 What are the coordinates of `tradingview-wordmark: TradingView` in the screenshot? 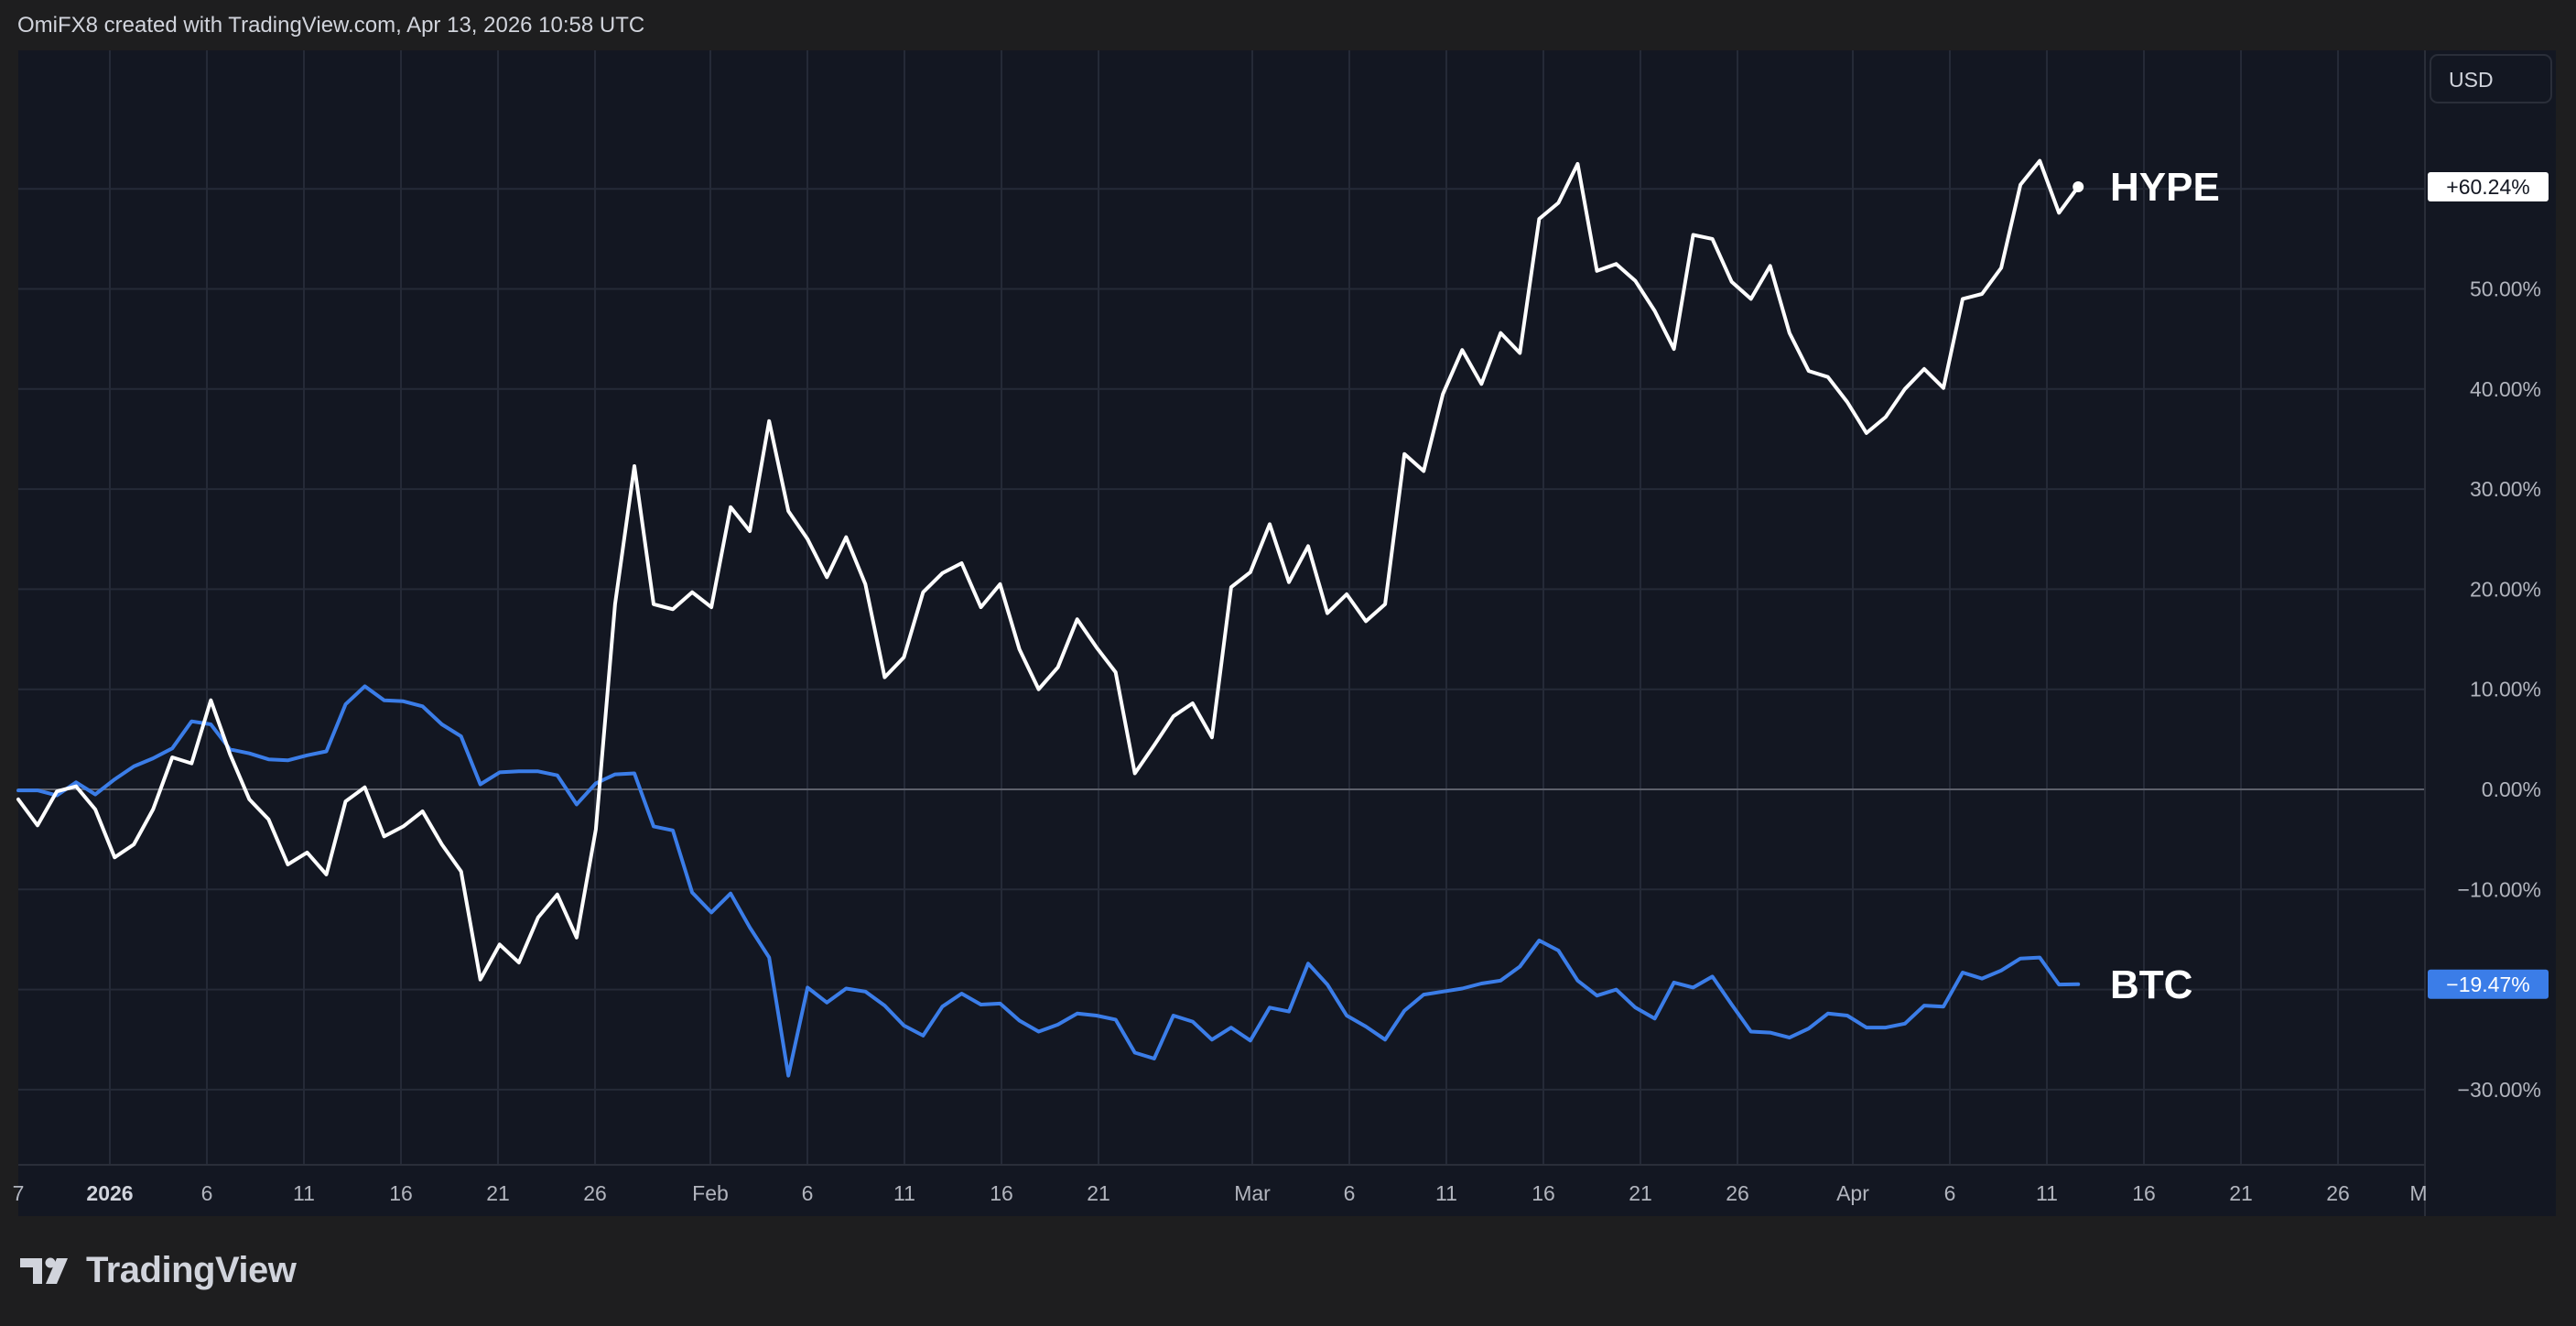 It's located at (192, 1270).